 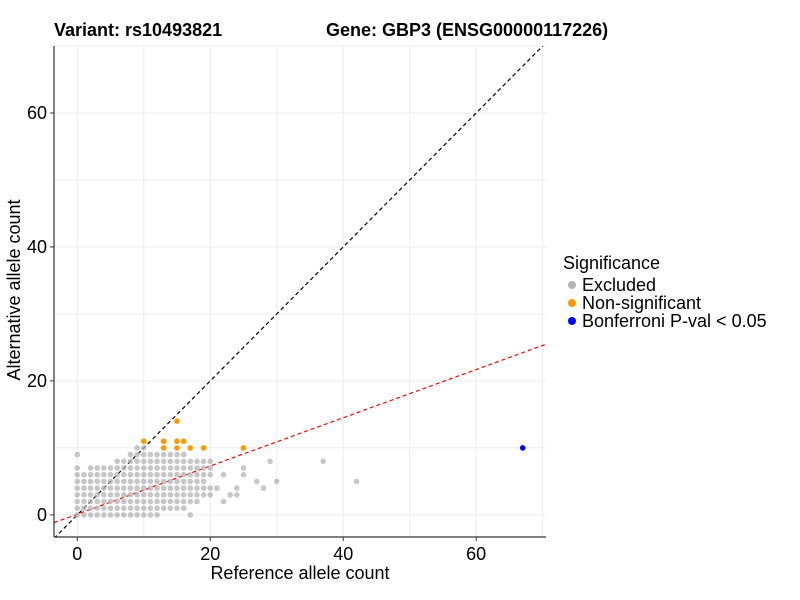 I want to click on y-tick-label: 60, so click(x=37, y=113).